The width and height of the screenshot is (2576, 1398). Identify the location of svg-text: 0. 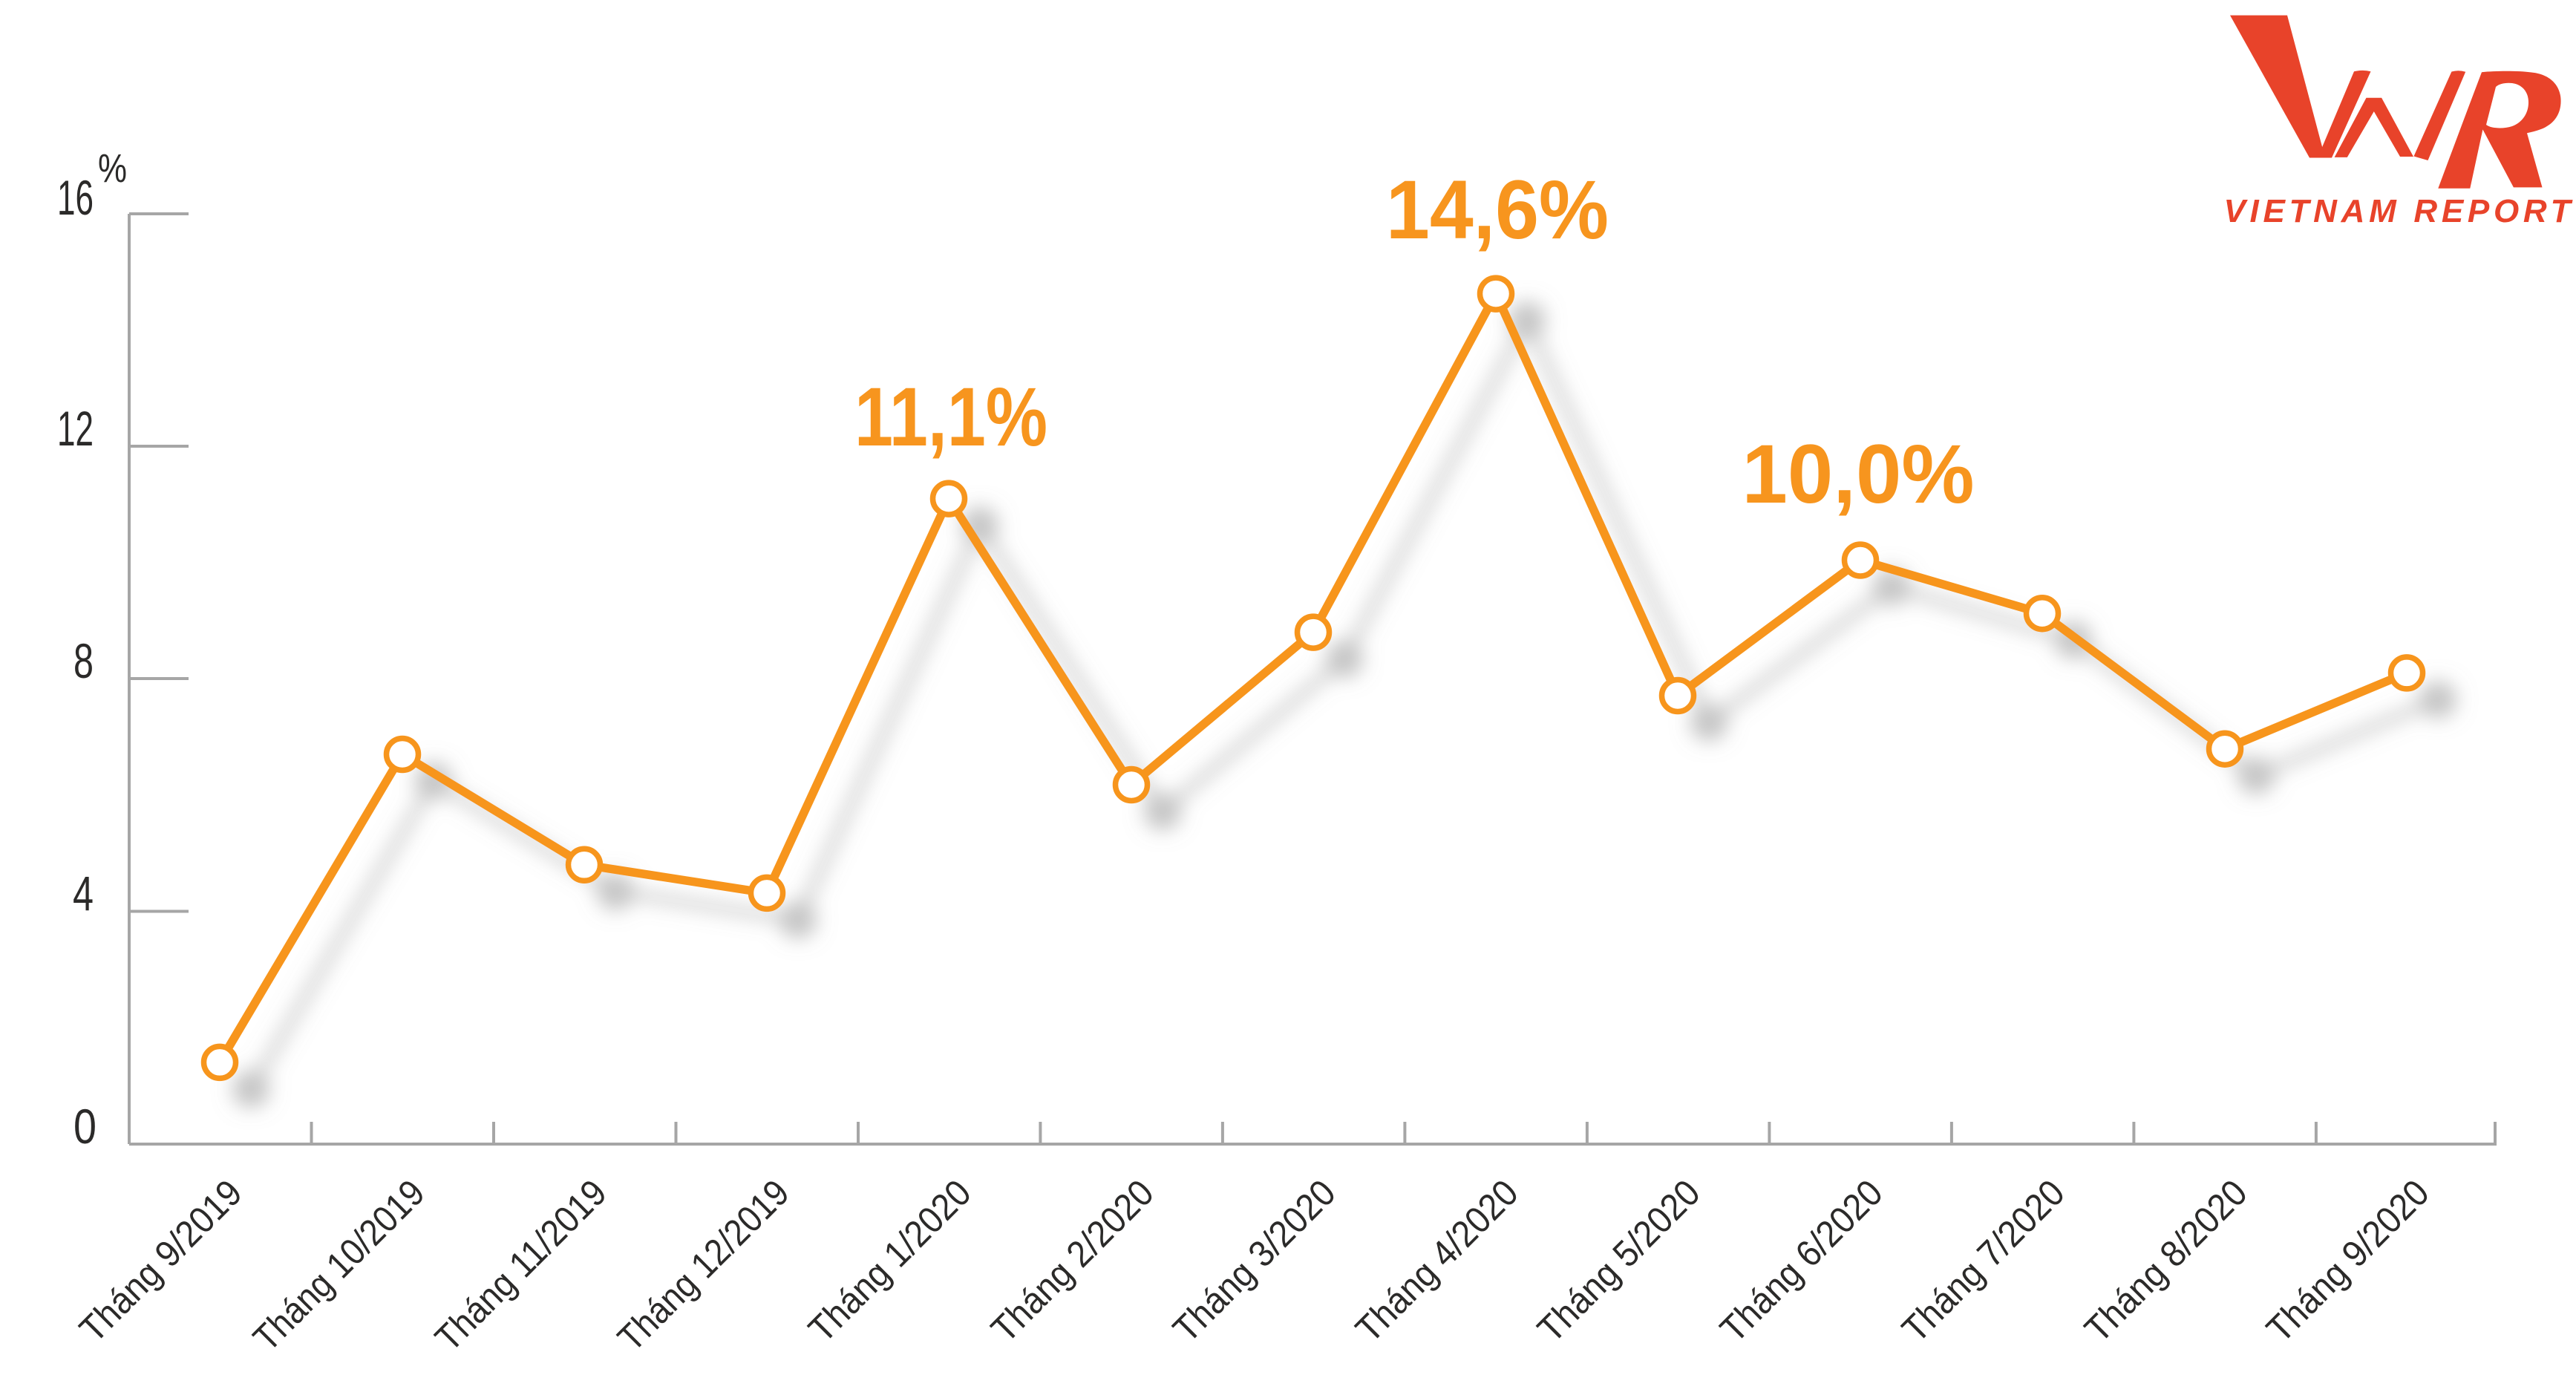
(85, 1126).